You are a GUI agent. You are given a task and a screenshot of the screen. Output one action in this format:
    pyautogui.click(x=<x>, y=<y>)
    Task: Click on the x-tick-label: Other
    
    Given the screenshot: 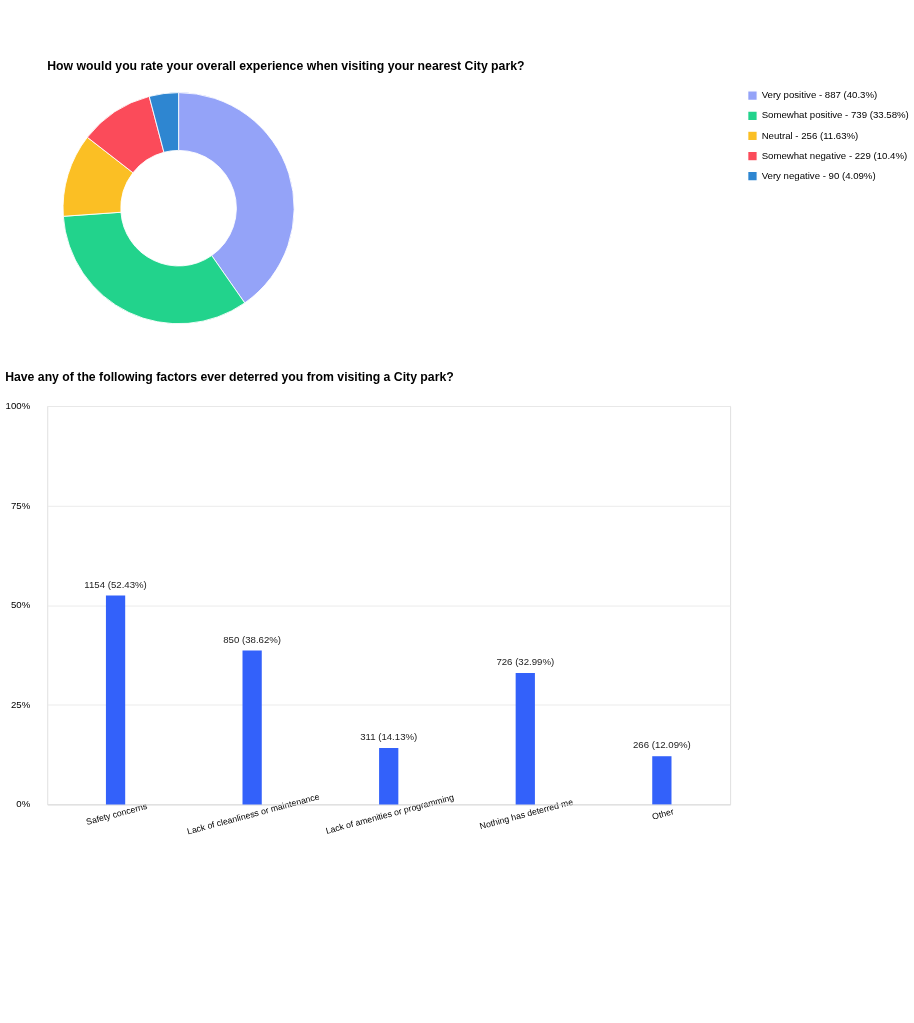 What is the action you would take?
    pyautogui.click(x=663, y=814)
    